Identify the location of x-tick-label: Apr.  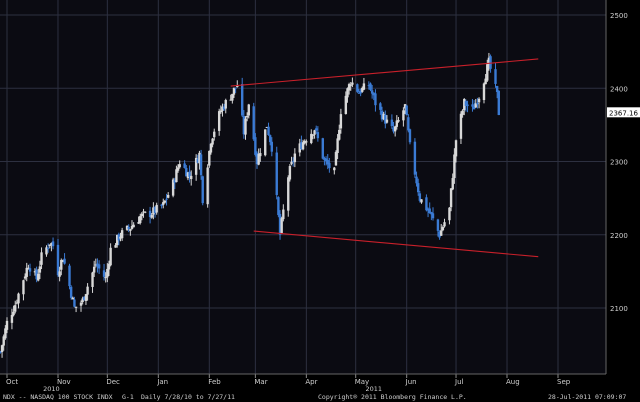
(311, 382).